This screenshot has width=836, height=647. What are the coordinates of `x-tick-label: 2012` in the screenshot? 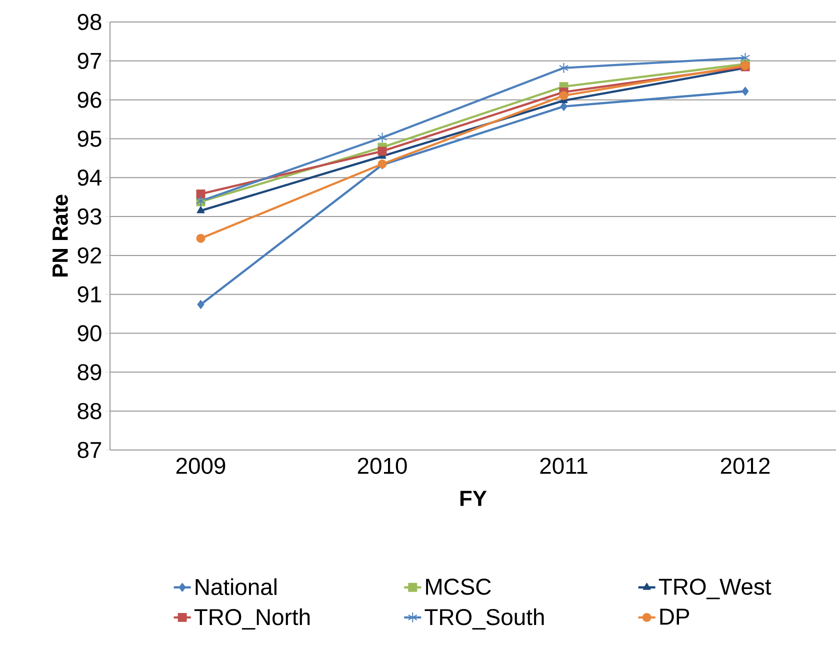 It's located at (745, 466).